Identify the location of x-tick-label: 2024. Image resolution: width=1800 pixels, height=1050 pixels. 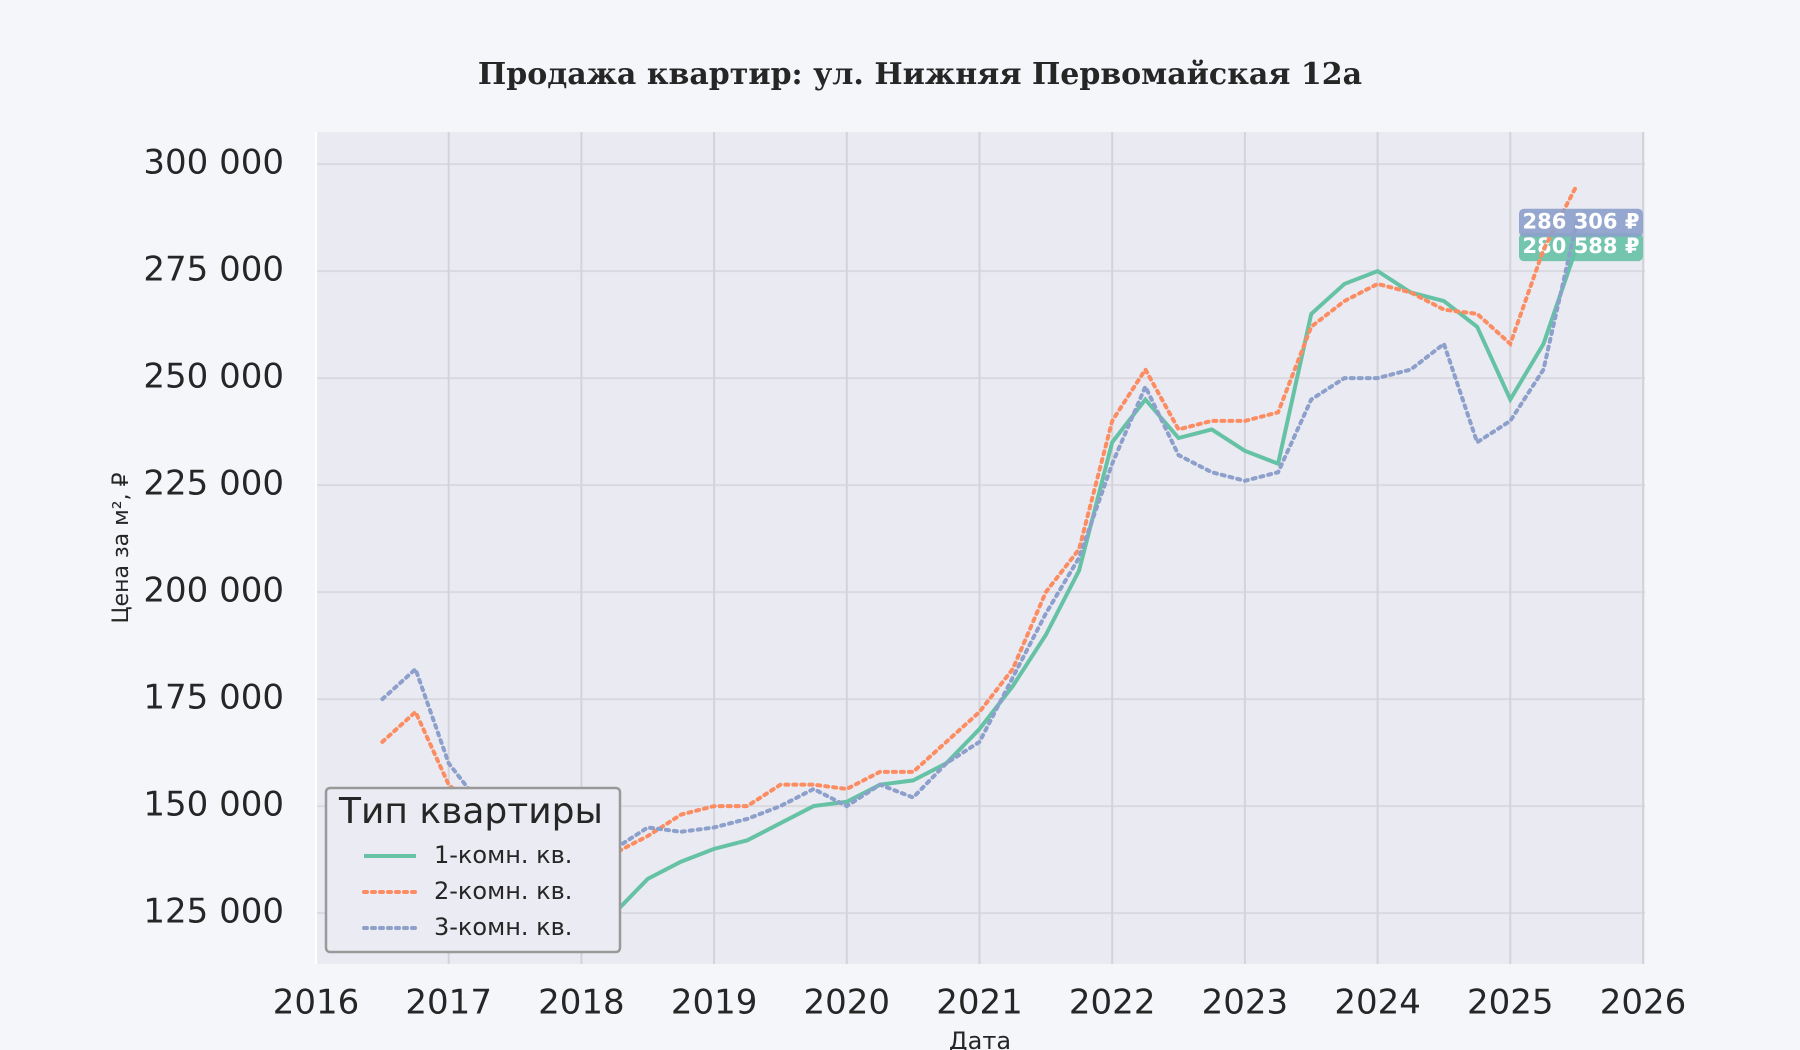
(1377, 1003).